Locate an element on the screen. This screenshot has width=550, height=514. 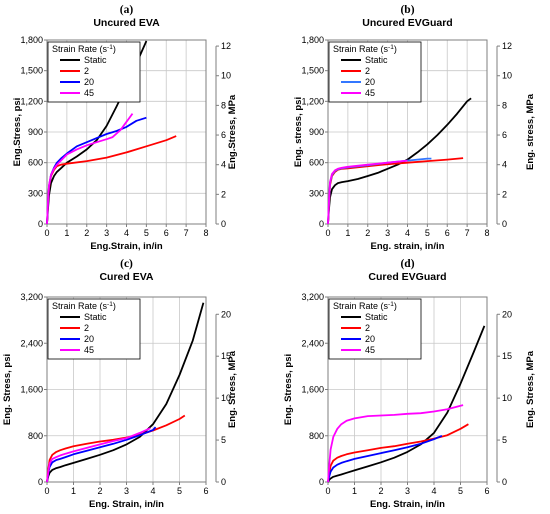
y-tick-label: 1,200 is located at coordinates (31, 101).